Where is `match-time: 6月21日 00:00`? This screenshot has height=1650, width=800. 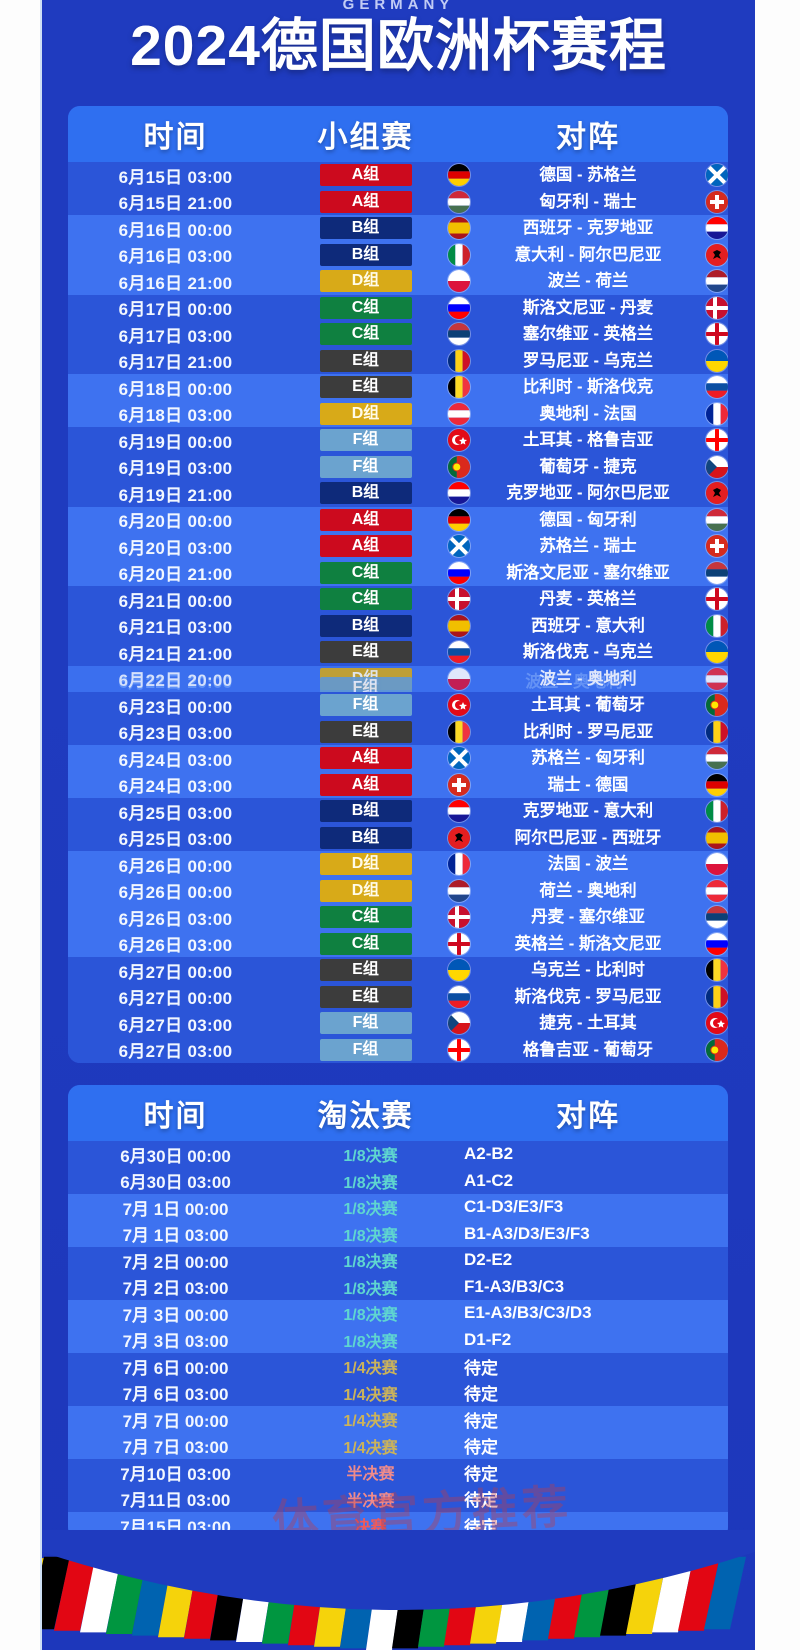
match-time: 6月21日 00:00 is located at coordinates (175, 601).